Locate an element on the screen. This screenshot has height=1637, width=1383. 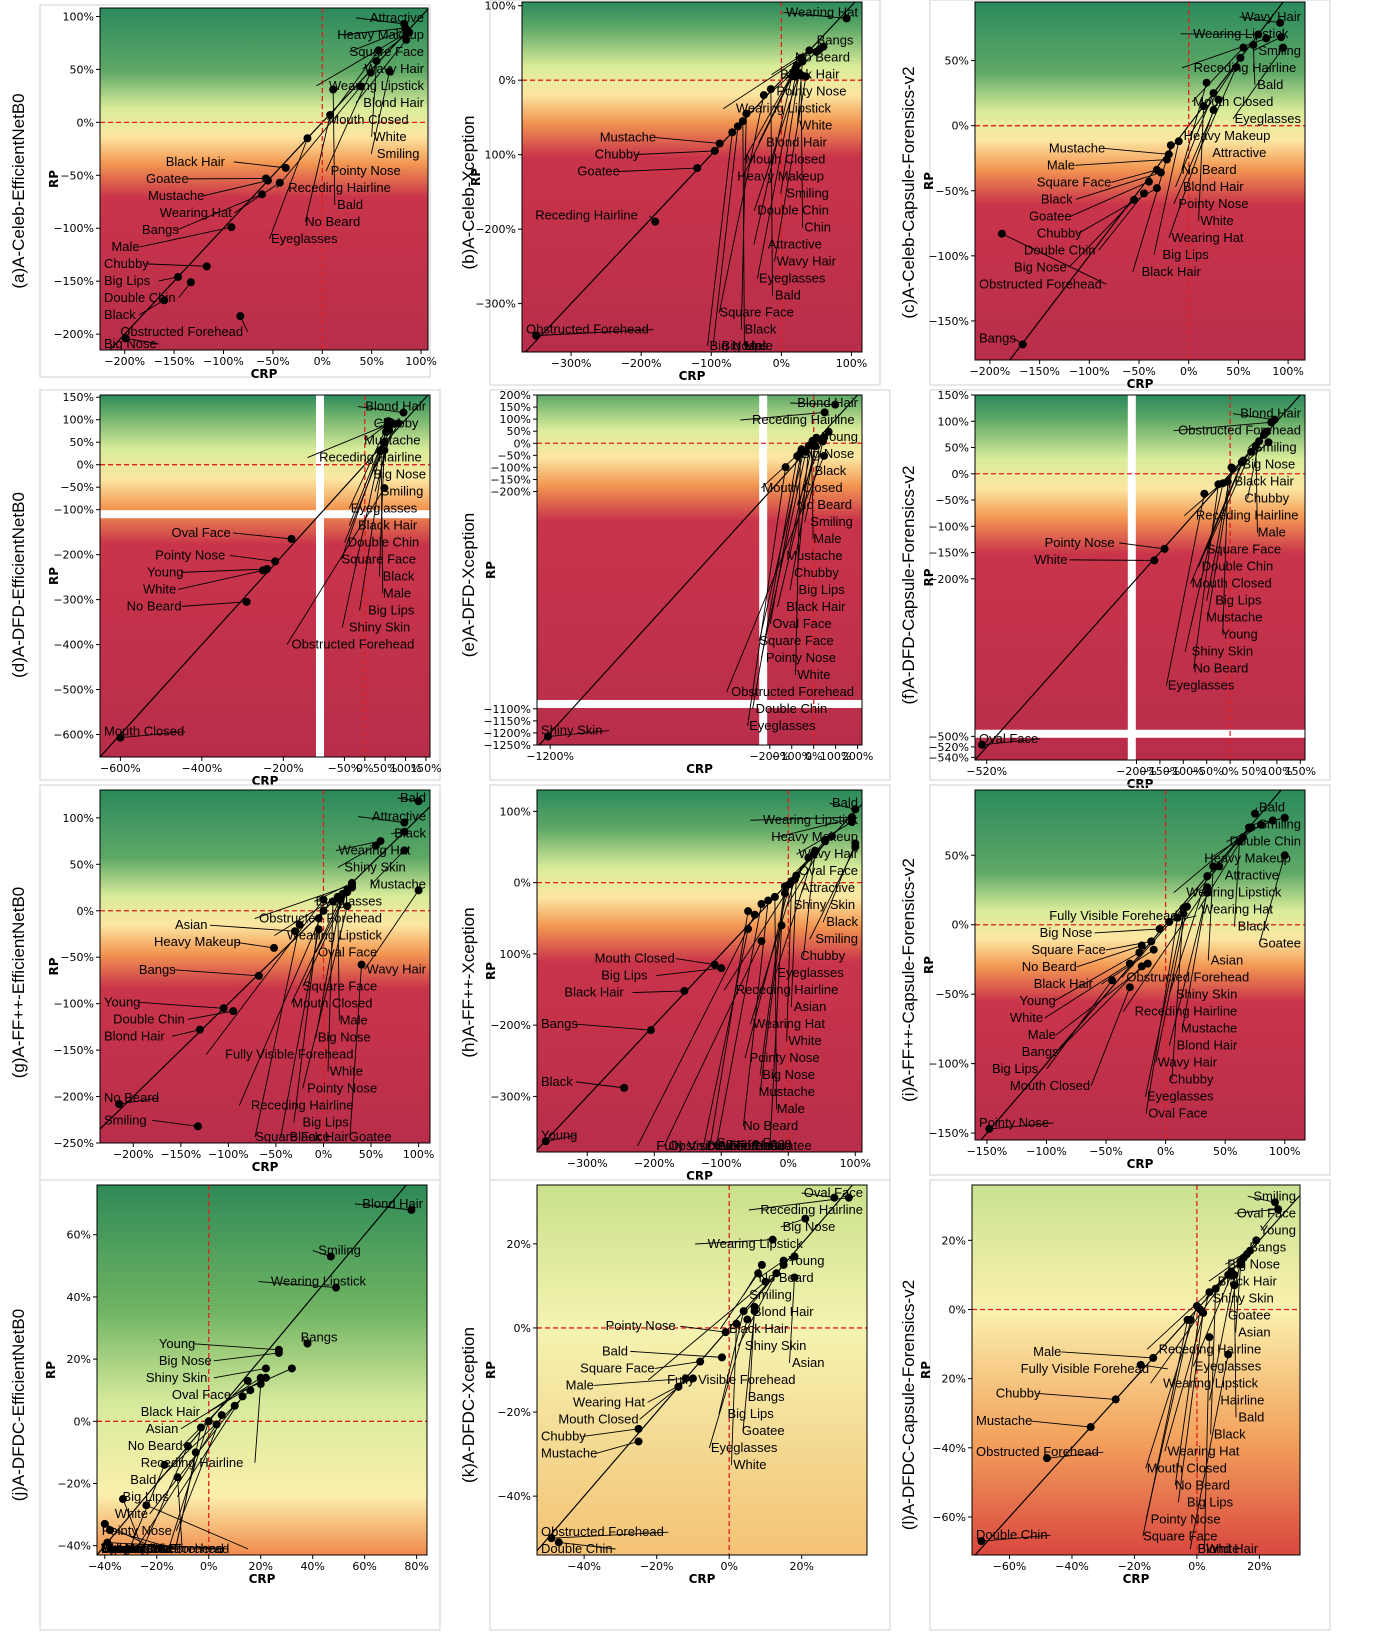
point-mustache-label: Mustache is located at coordinates (787, 1091).